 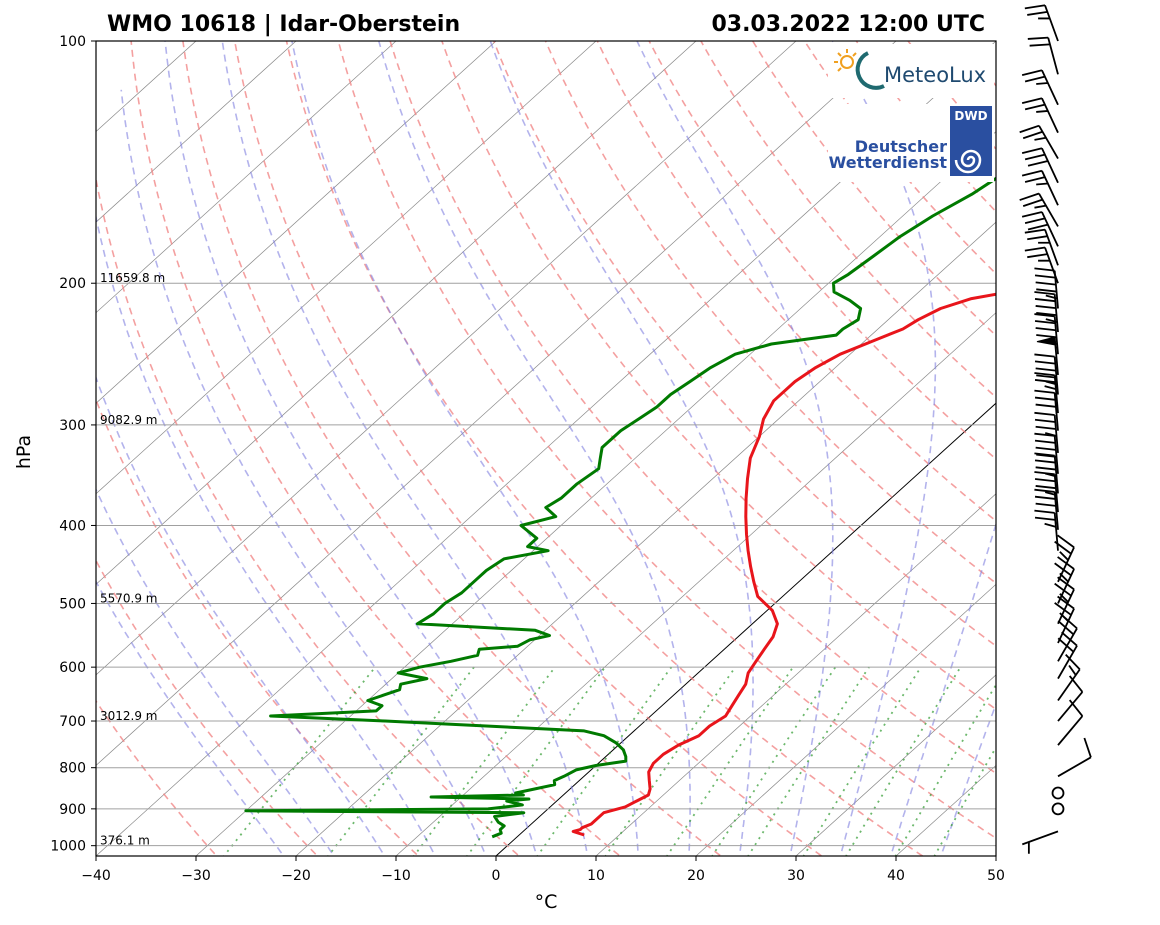 What do you see at coordinates (935, 75) in the screenshot?
I see `meteolux-label: MeteoLux` at bounding box center [935, 75].